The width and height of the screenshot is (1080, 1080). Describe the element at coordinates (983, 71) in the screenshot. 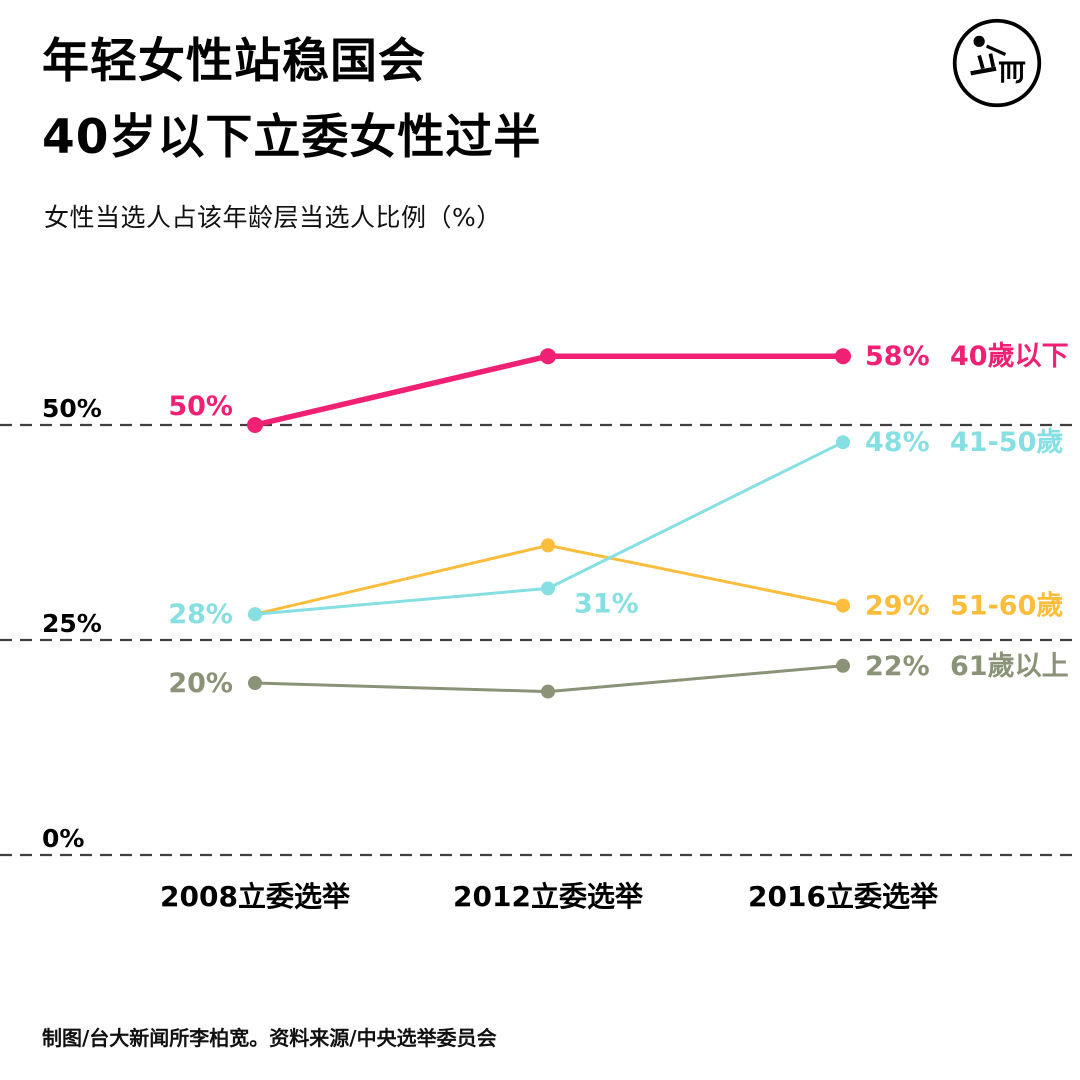

I see `logo-glyph-bar` at that location.